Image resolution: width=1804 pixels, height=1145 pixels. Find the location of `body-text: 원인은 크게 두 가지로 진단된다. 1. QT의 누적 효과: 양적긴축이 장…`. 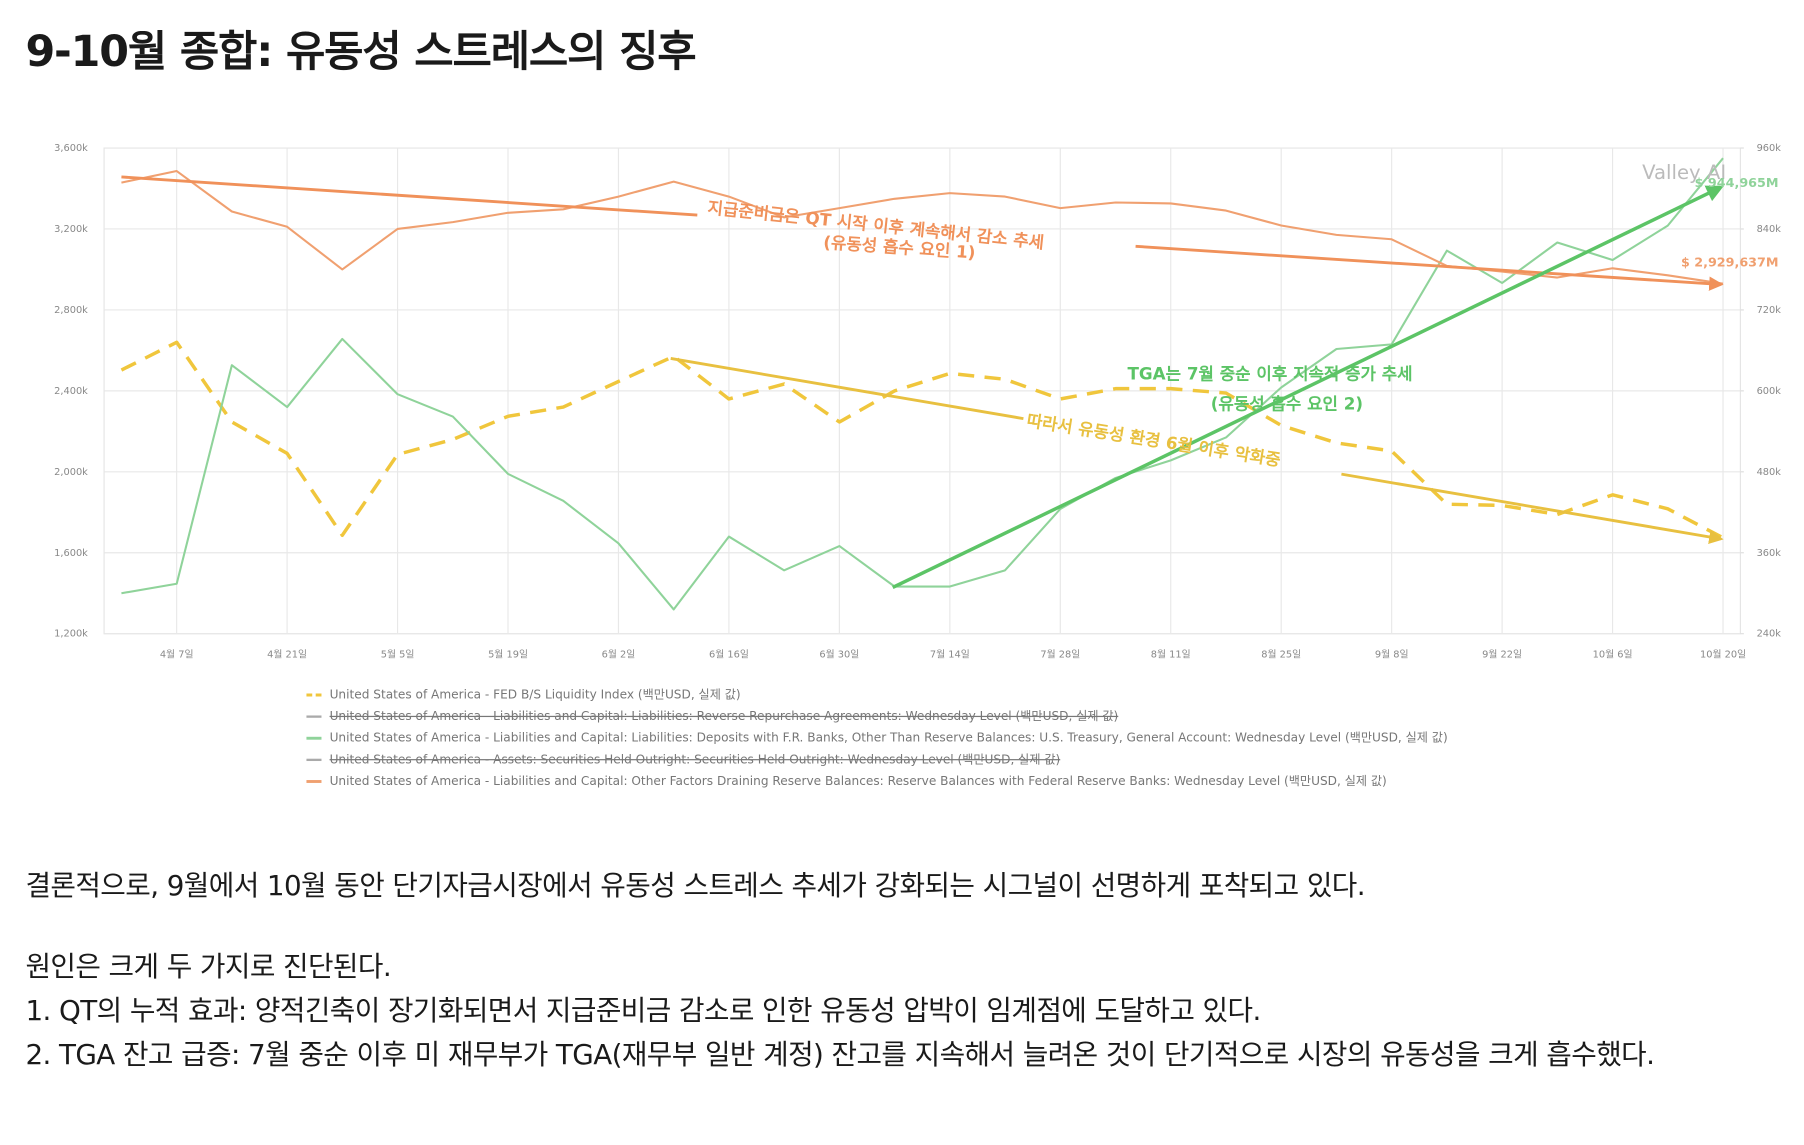

body-text: 원인은 크게 두 가지로 진단된다. 1. QT의 누적 효과: 양적긴축이 장… is located at coordinates (904, 1011).